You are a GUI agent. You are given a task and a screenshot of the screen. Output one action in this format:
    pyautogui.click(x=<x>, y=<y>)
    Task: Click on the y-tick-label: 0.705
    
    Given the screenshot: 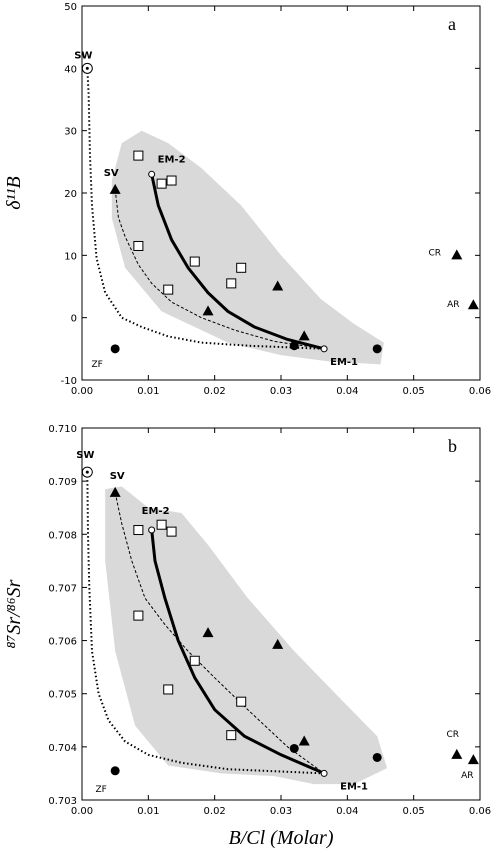 What is the action you would take?
    pyautogui.click(x=62, y=695)
    